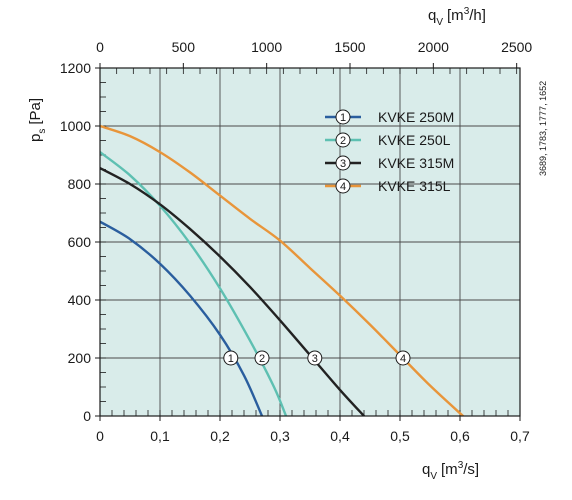 This screenshot has width=572, height=500. I want to click on x-bottom-tick-label: 0,6, so click(460, 436).